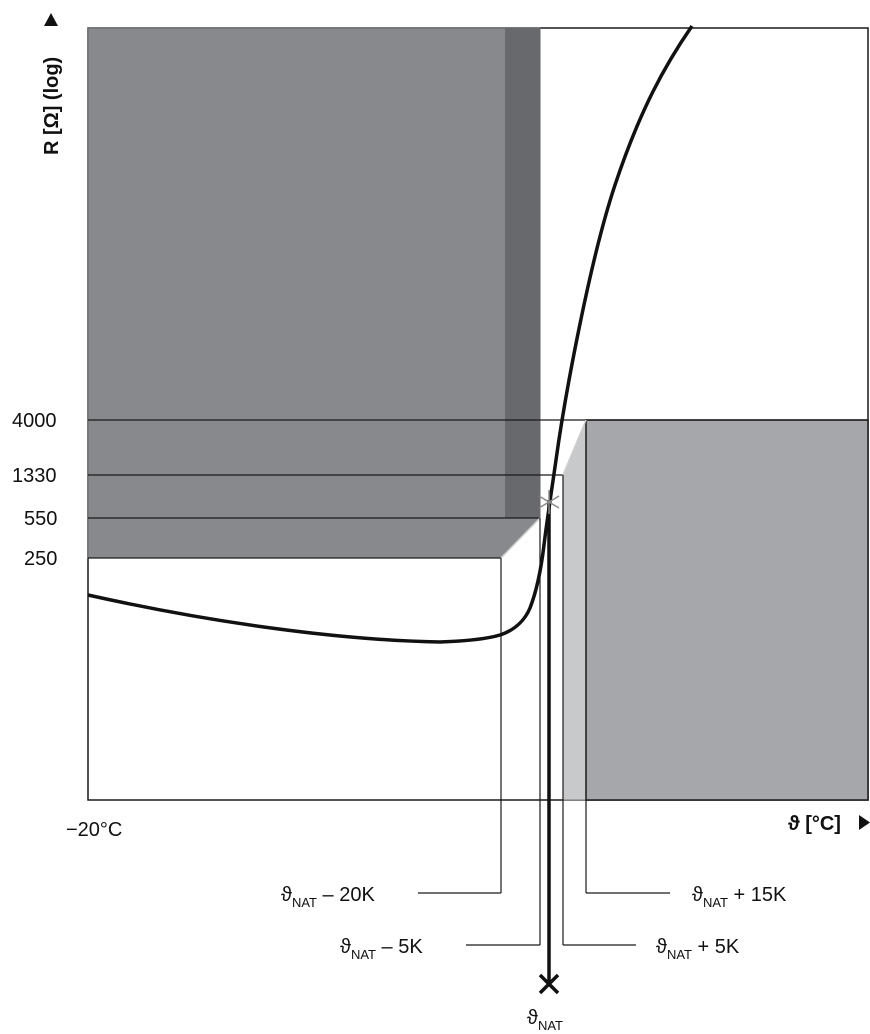  What do you see at coordinates (51, 19) in the screenshot?
I see `y-axis-arrow-icon` at bounding box center [51, 19].